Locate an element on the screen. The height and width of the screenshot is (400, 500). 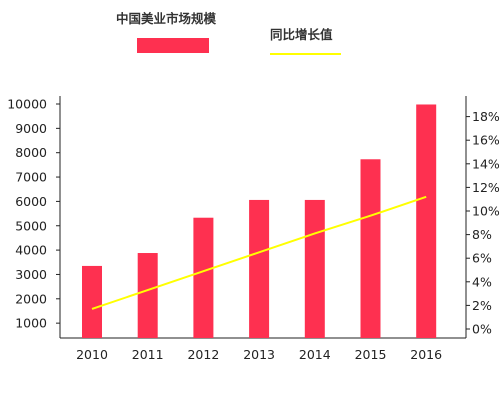
x-tick-label: 2012 is located at coordinates (203, 354).